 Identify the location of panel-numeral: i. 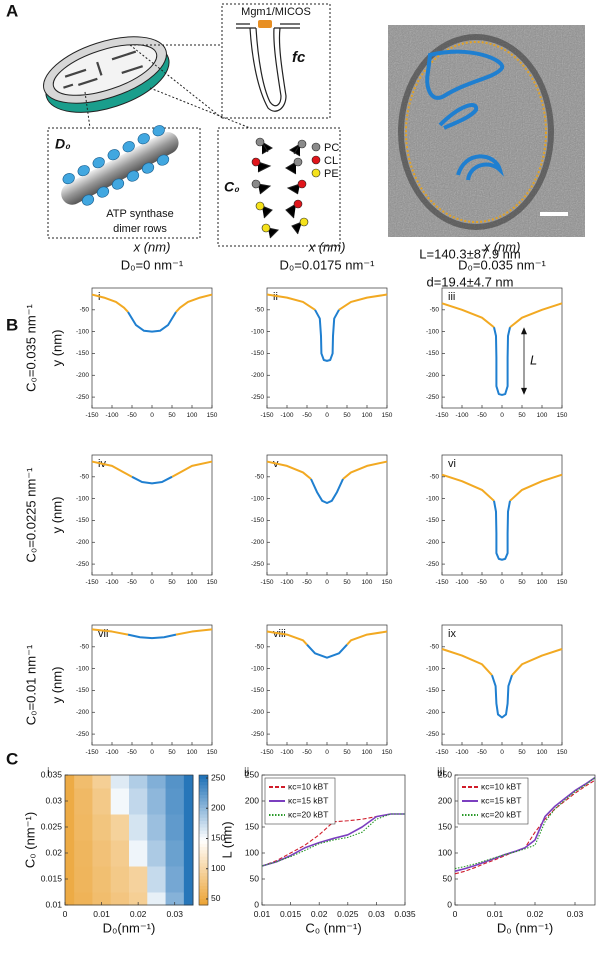
(48, 772).